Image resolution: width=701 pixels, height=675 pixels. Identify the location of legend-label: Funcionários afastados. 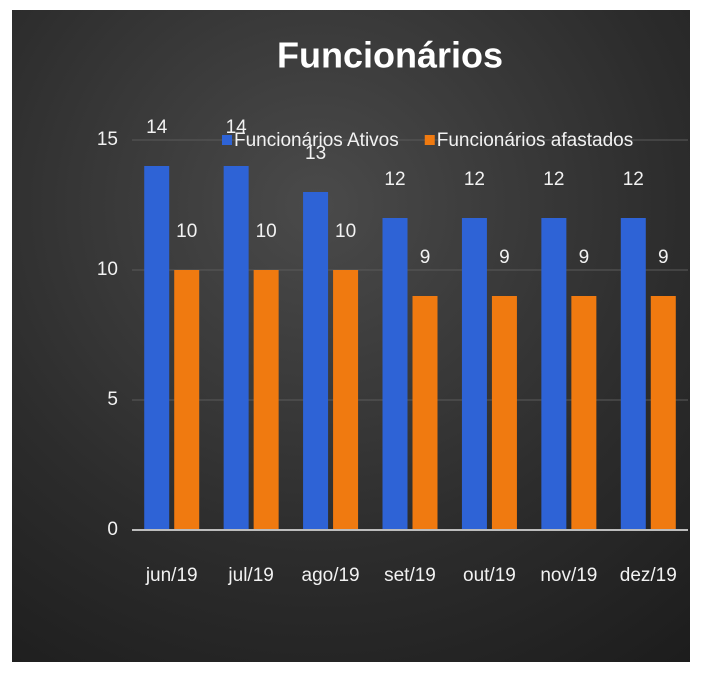
(535, 140).